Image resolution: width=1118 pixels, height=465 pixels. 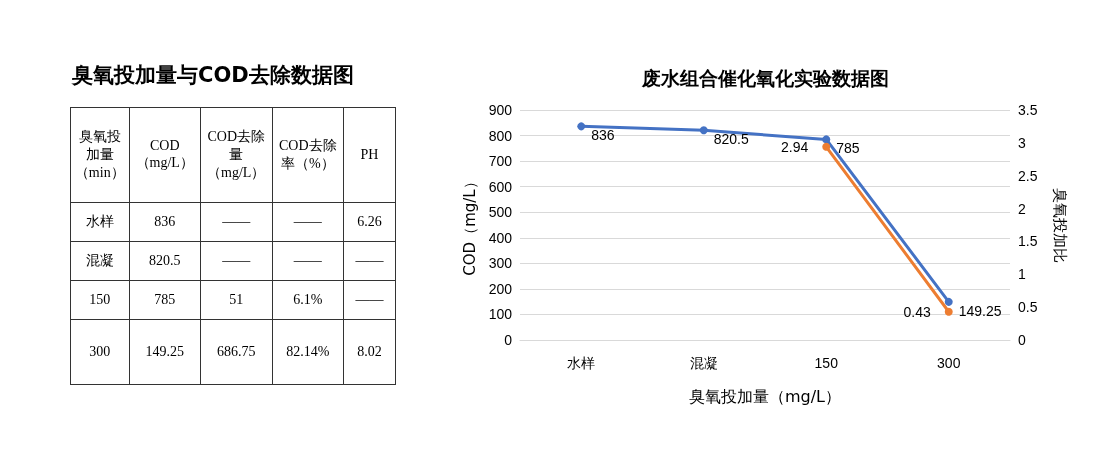 What do you see at coordinates (1022, 274) in the screenshot?
I see `y2-tick-label: 1` at bounding box center [1022, 274].